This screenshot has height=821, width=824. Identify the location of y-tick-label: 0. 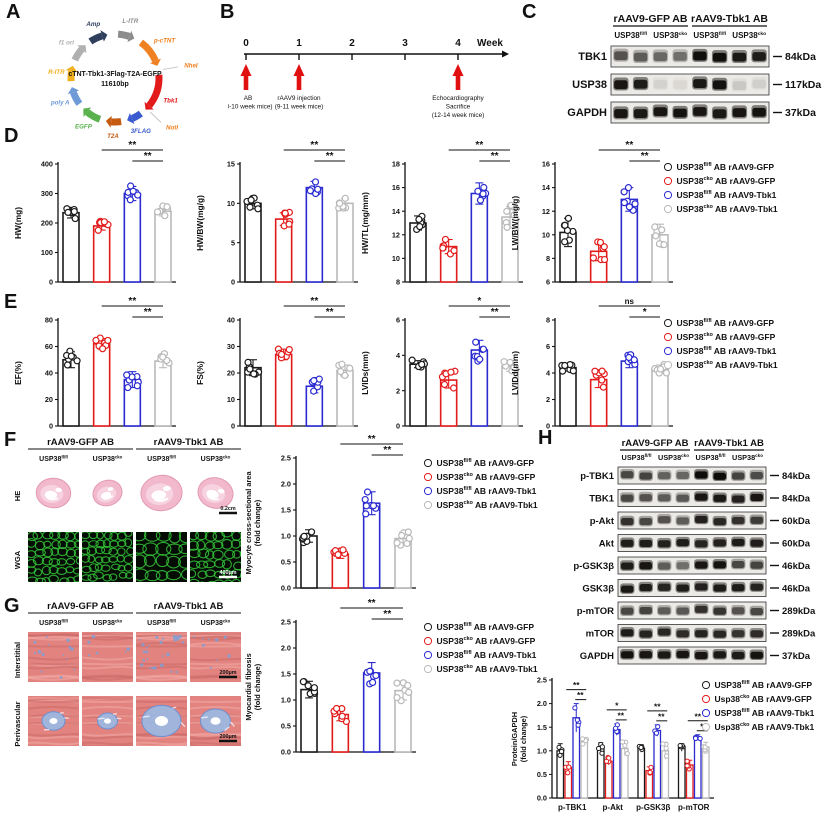
(233, 282).